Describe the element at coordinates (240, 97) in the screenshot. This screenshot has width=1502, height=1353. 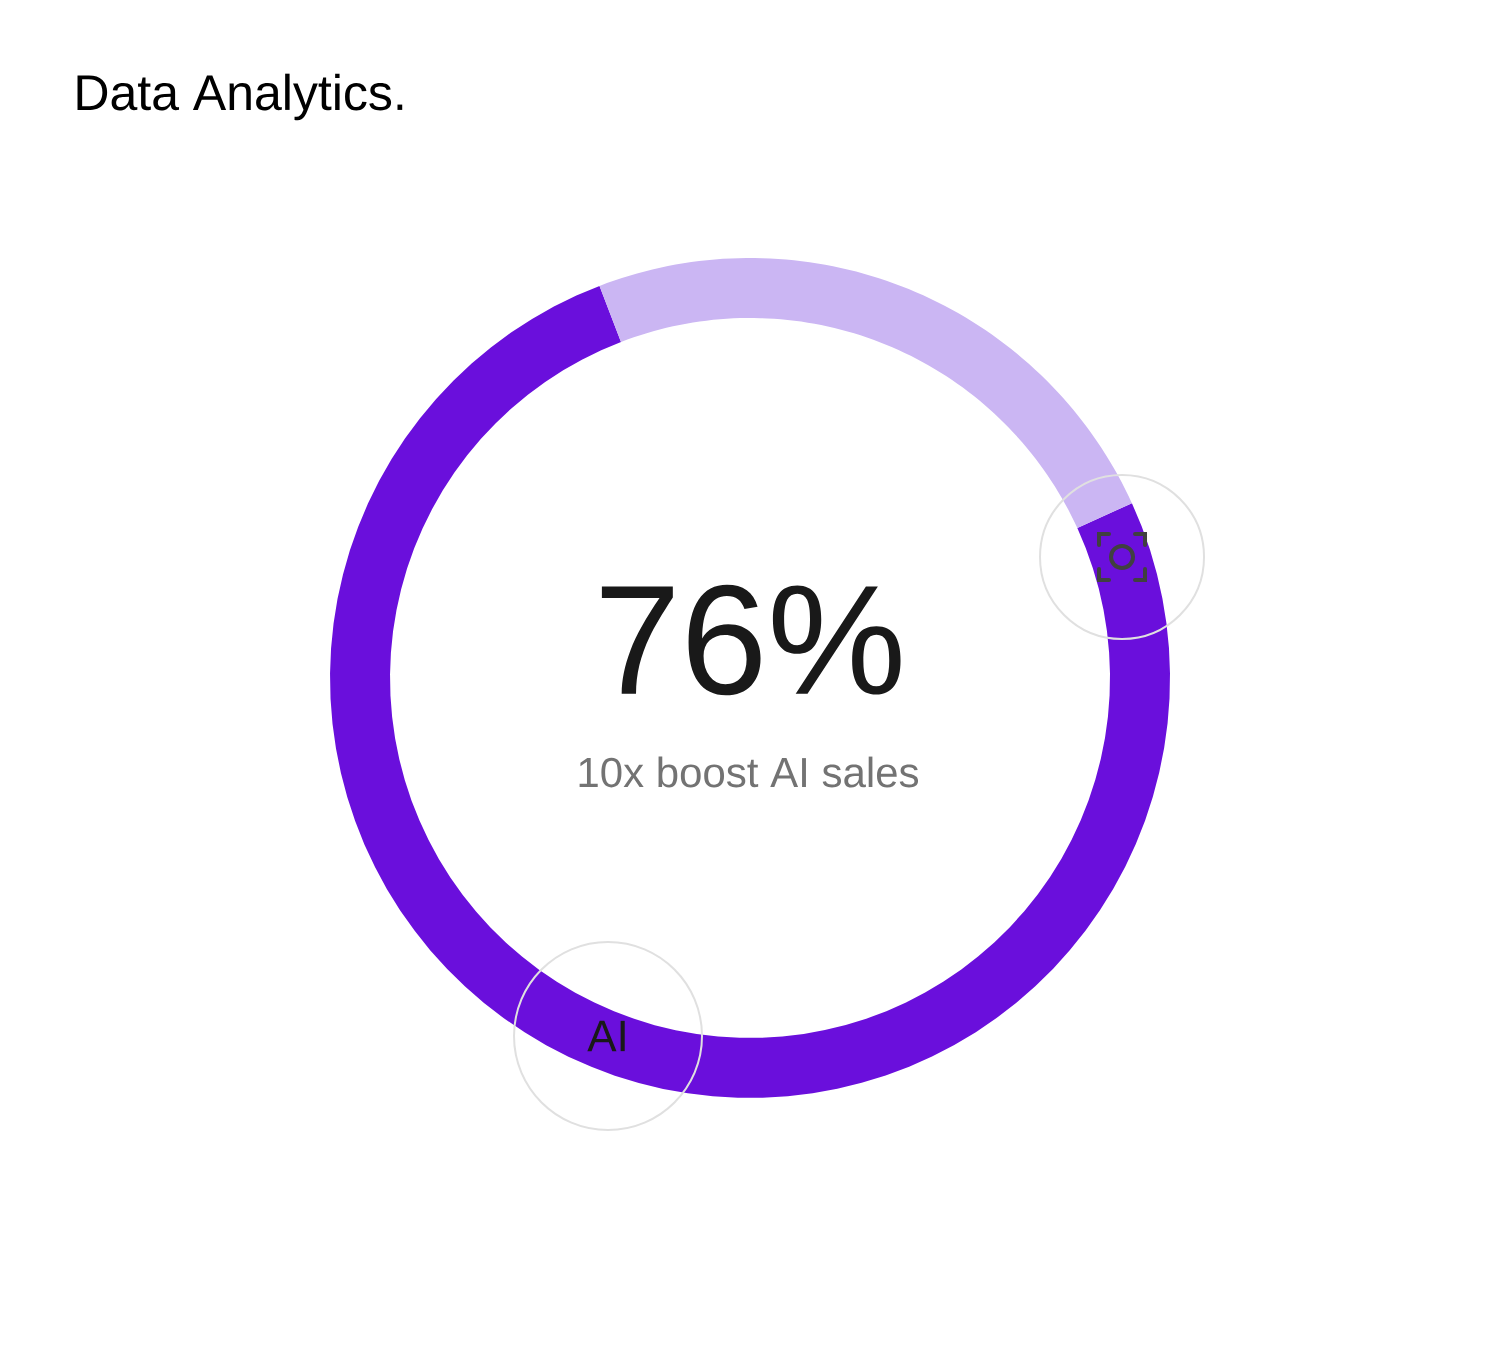
I see `chart-title: Data Analytics.` at that location.